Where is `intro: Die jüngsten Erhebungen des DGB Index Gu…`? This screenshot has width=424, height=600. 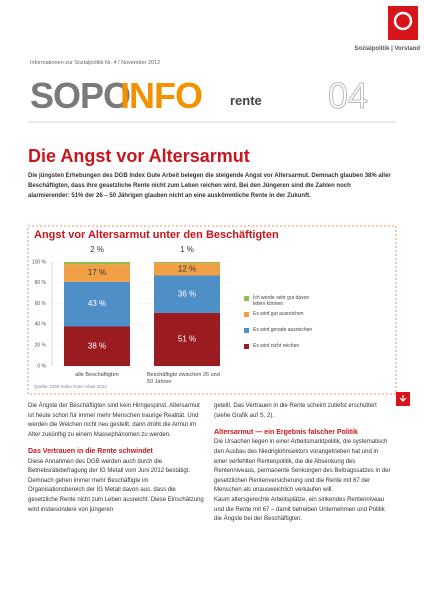
intro: Die jüngsten Erhebungen des DGB Index Gu… is located at coordinates (209, 186).